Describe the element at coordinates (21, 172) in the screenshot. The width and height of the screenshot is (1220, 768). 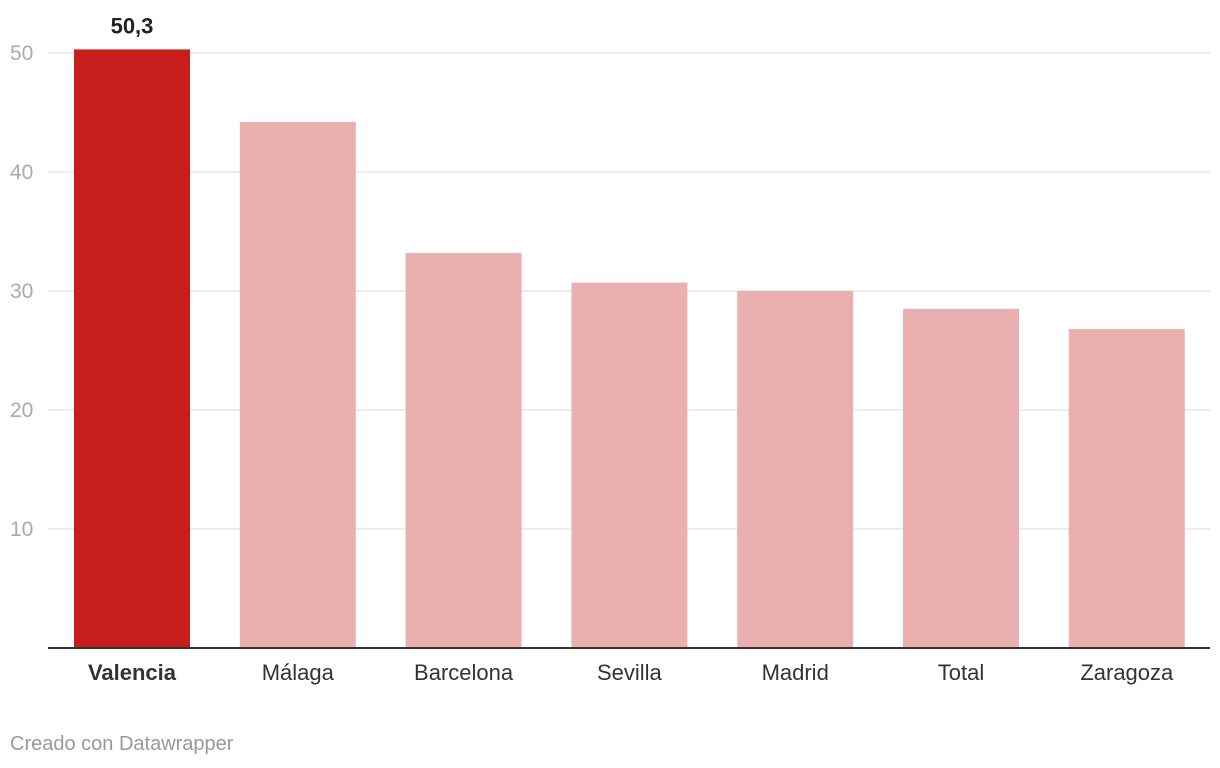
I see `y-tick-label: 40` at that location.